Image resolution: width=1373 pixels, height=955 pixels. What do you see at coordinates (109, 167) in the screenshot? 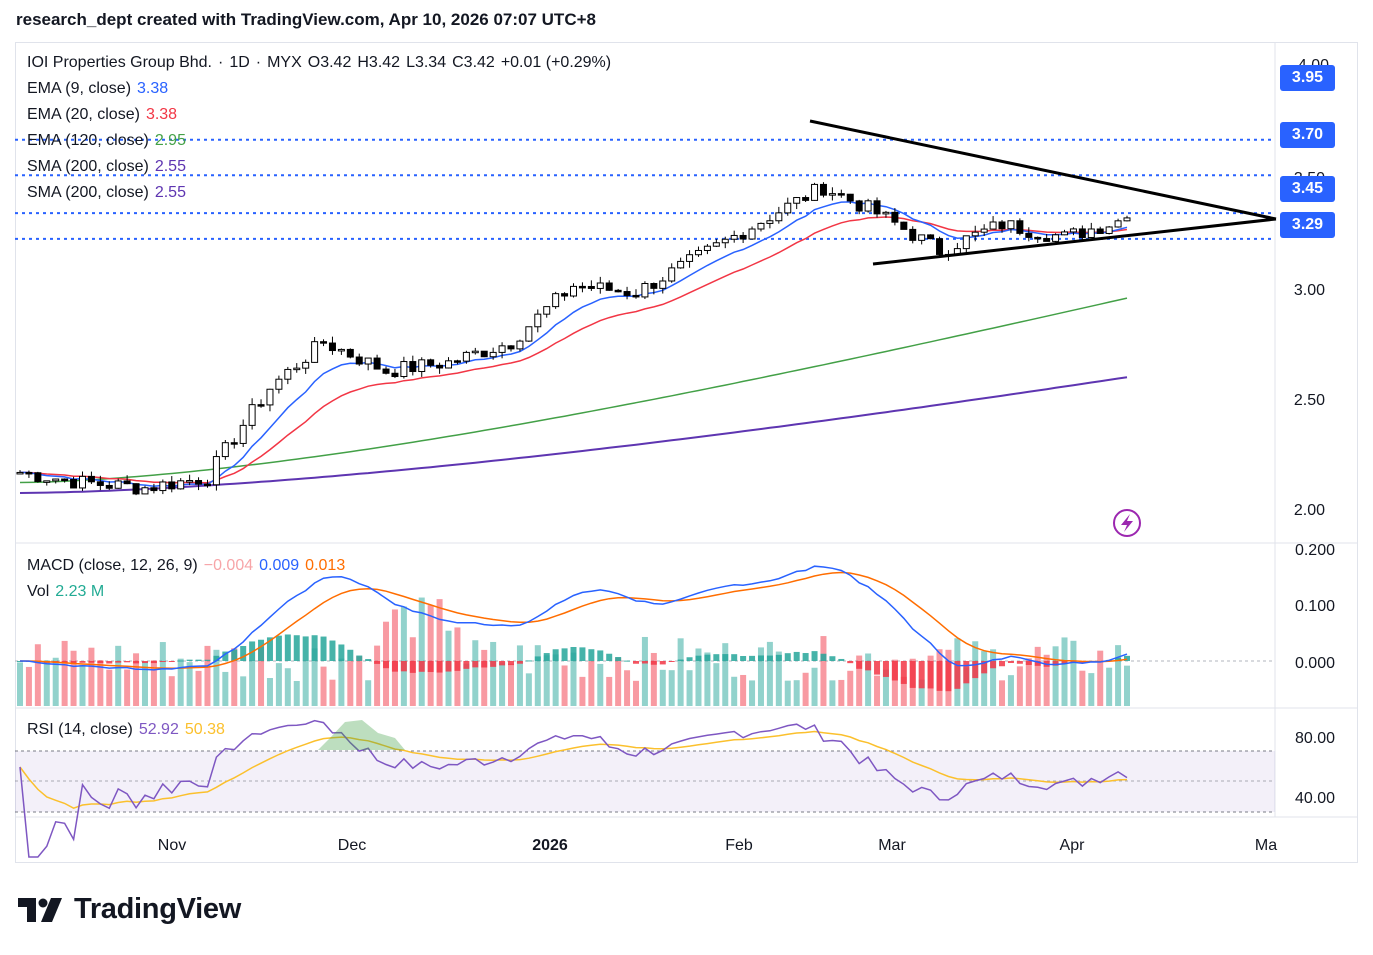
I see `indicator-legend-sma200: SMA (200, close) 2.55` at bounding box center [109, 167].